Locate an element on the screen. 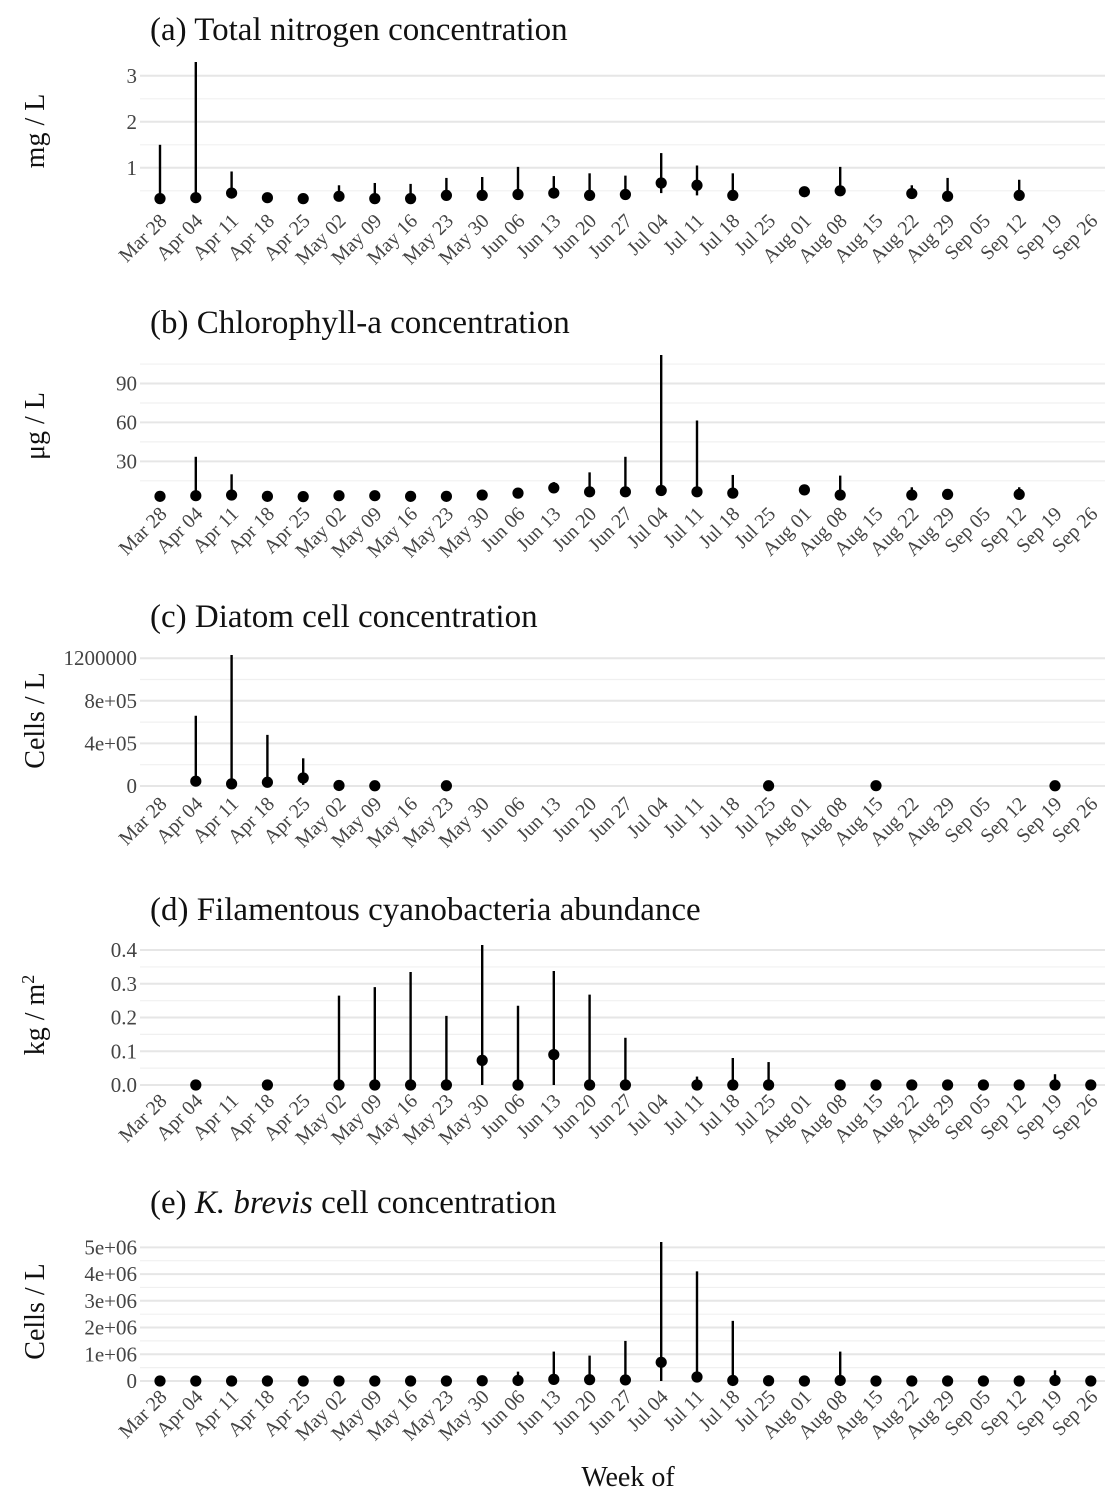 The width and height of the screenshot is (1107, 1496). panel-title: (d) Filamentous cyanobacteria abundance is located at coordinates (425, 910).